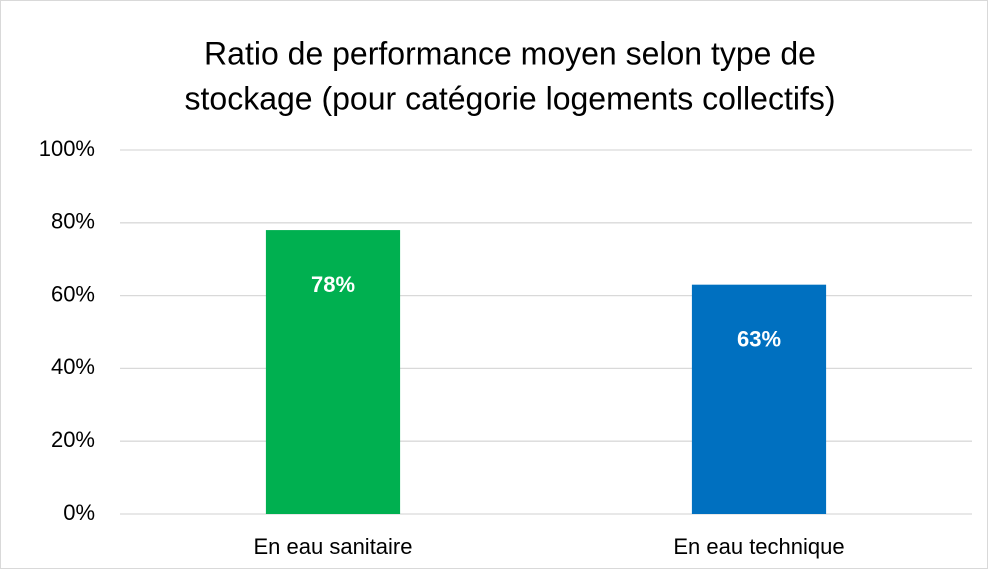 The width and height of the screenshot is (988, 569). Describe the element at coordinates (73, 366) in the screenshot. I see `y-tick-label: 40%` at that location.